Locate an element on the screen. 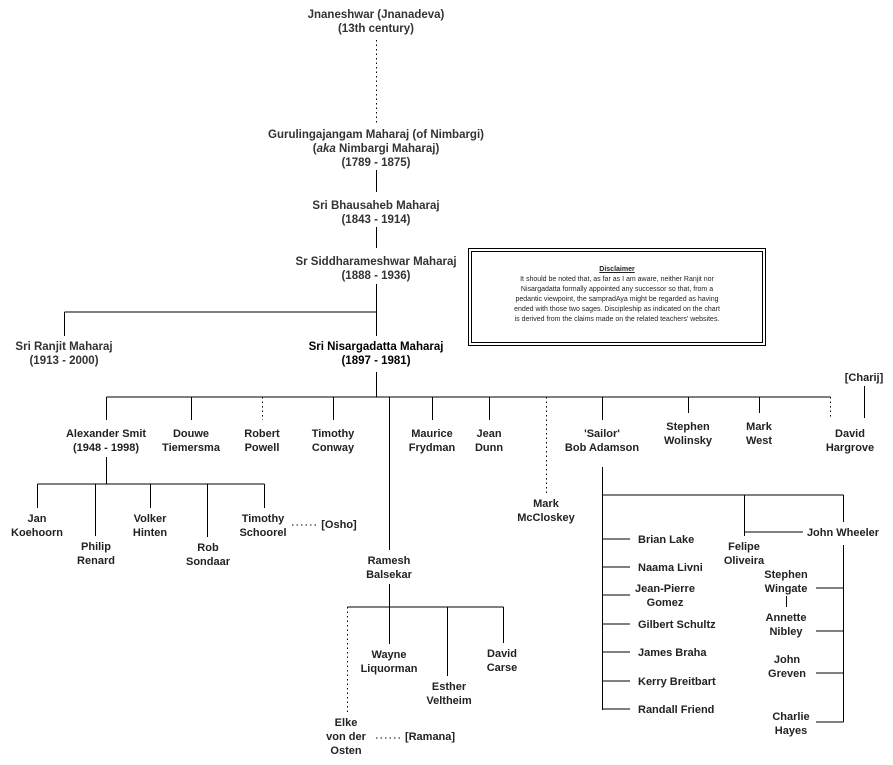 Image resolution: width=893 pixels, height=765 pixels. node-siddharameshwar-dates: (1888 - 1936) is located at coordinates (376, 276).